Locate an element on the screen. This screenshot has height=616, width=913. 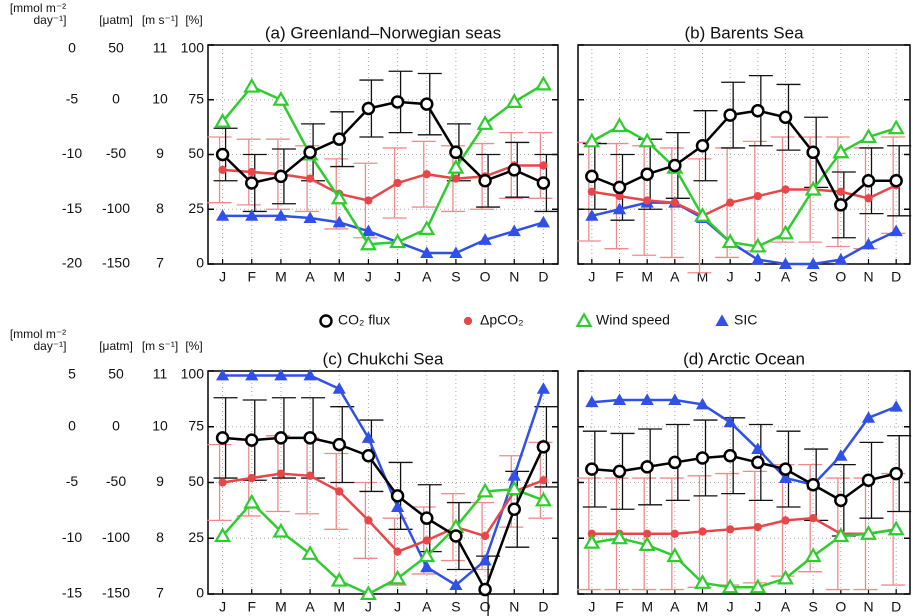
panel-title: (c) Chukchi Sea is located at coordinates (383, 358).